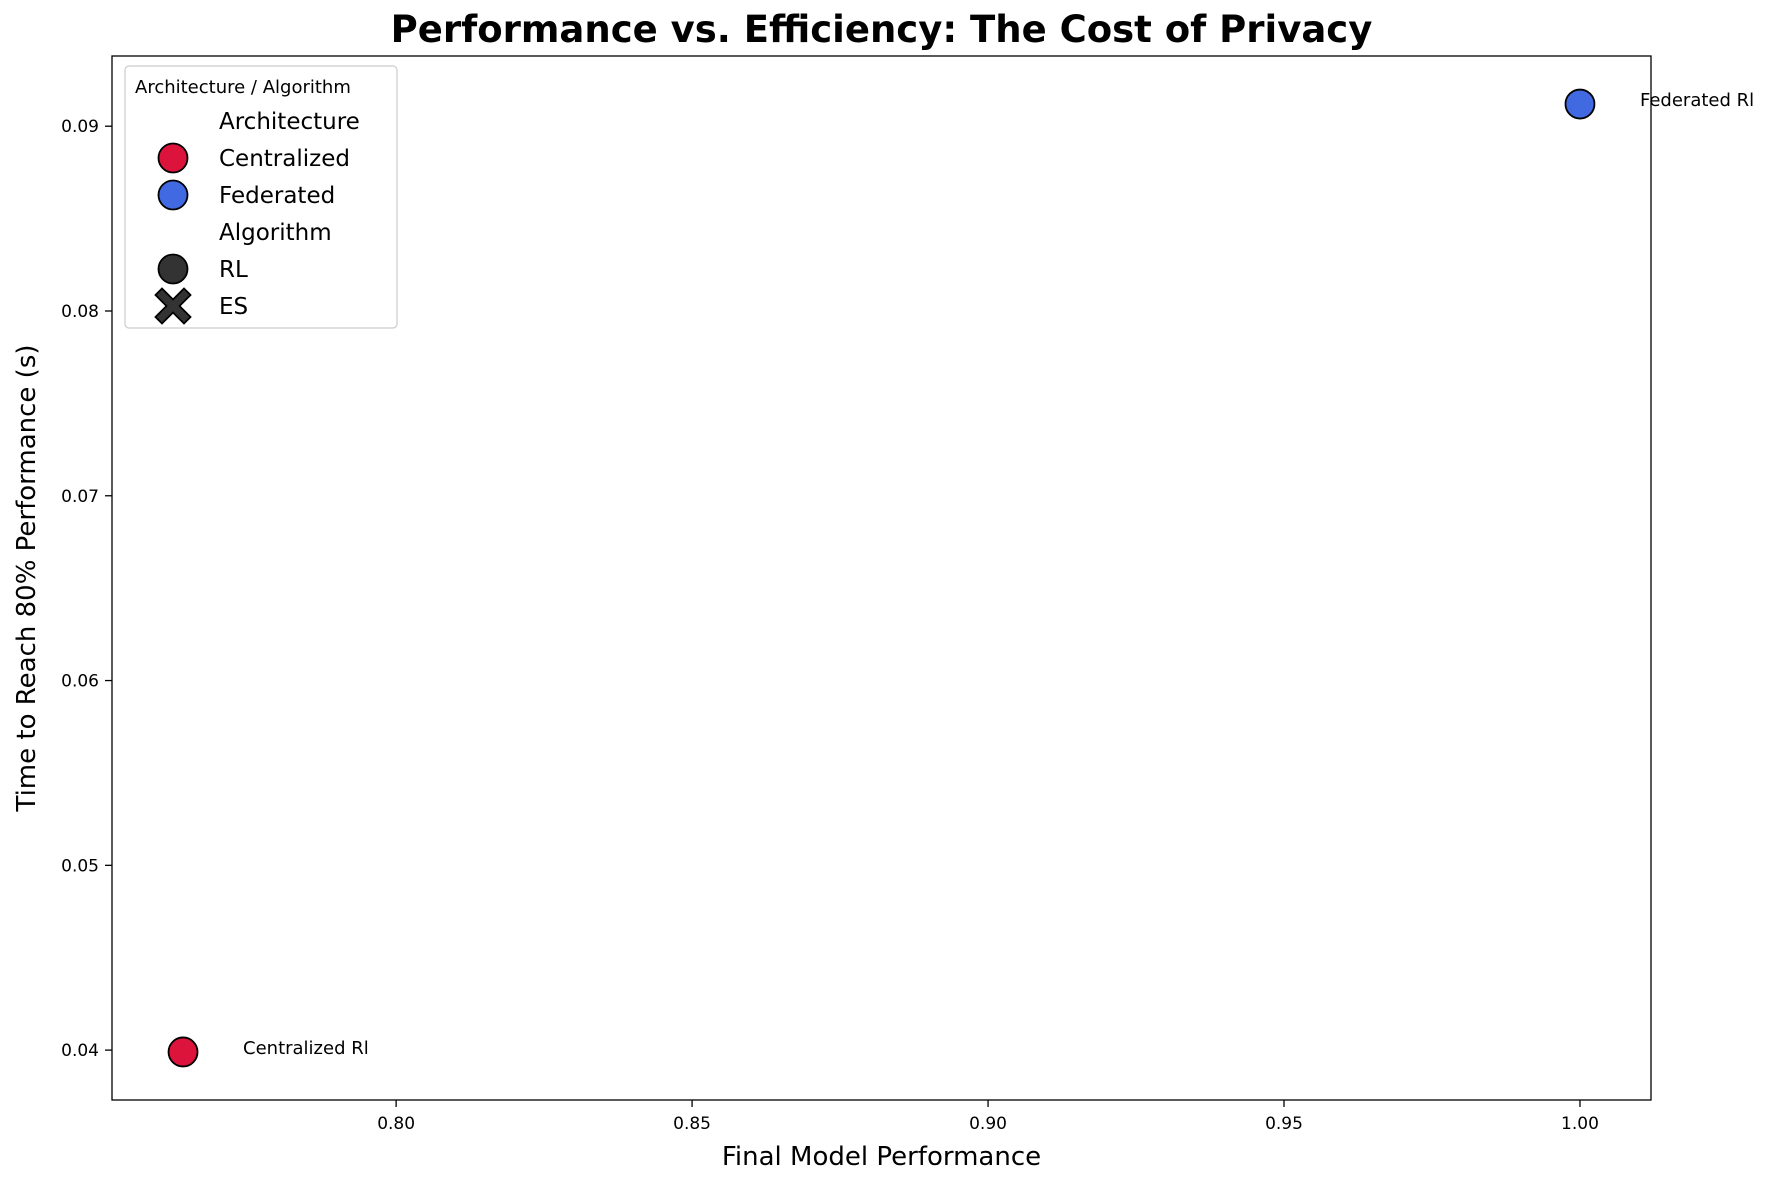  Describe the element at coordinates (80, 1051) in the screenshot. I see `y-tick-label: 0.04` at that location.